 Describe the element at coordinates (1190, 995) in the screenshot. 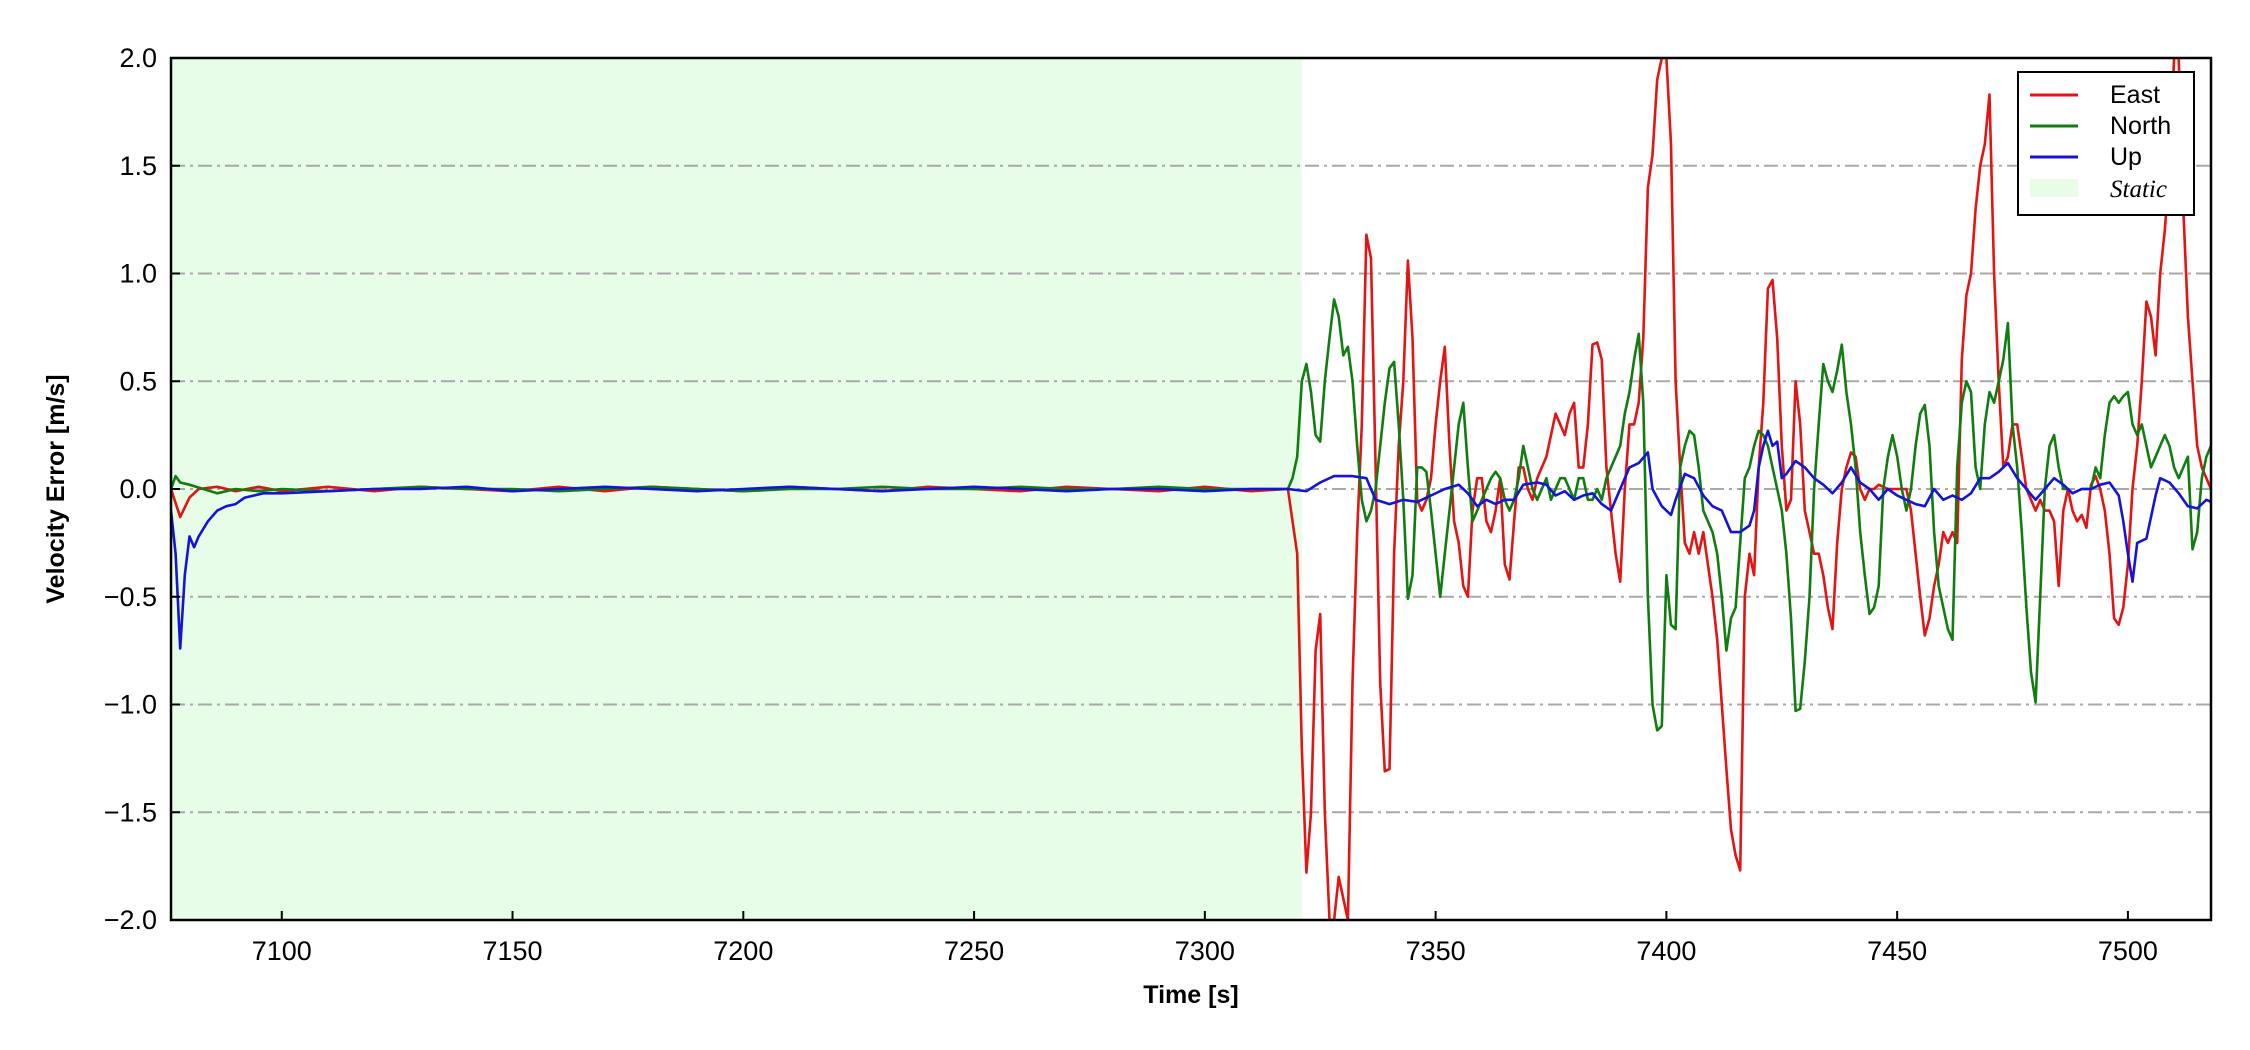

I see `x-axis-title: Time [s]` at that location.